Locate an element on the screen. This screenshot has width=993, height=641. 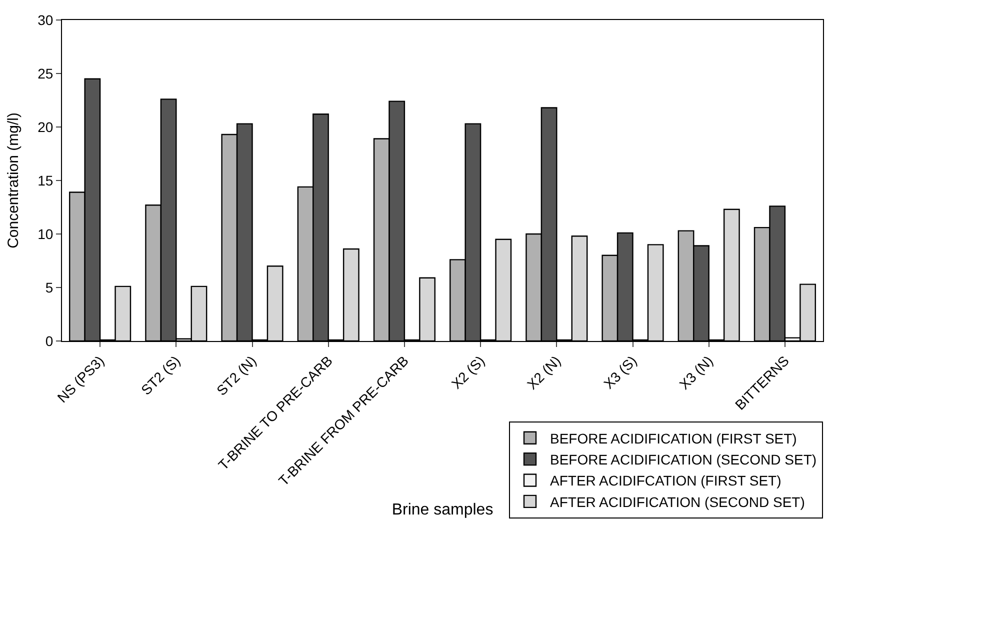
y-tick-label: 0 is located at coordinates (49, 340).